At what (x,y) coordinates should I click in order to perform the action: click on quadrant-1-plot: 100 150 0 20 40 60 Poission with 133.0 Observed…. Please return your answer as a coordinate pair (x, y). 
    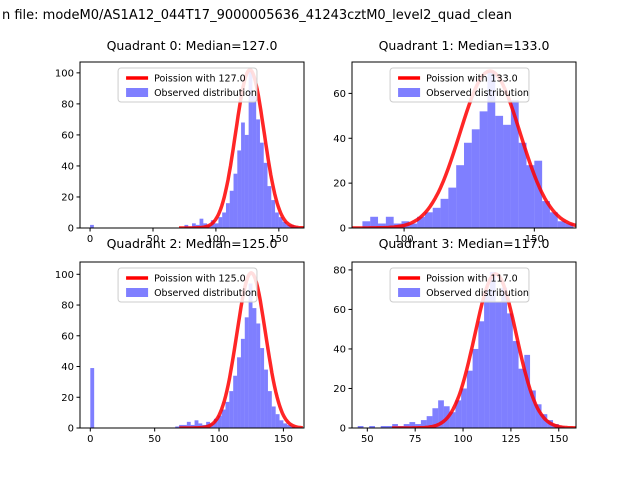
    Looking at the image, I should click on (455, 153).